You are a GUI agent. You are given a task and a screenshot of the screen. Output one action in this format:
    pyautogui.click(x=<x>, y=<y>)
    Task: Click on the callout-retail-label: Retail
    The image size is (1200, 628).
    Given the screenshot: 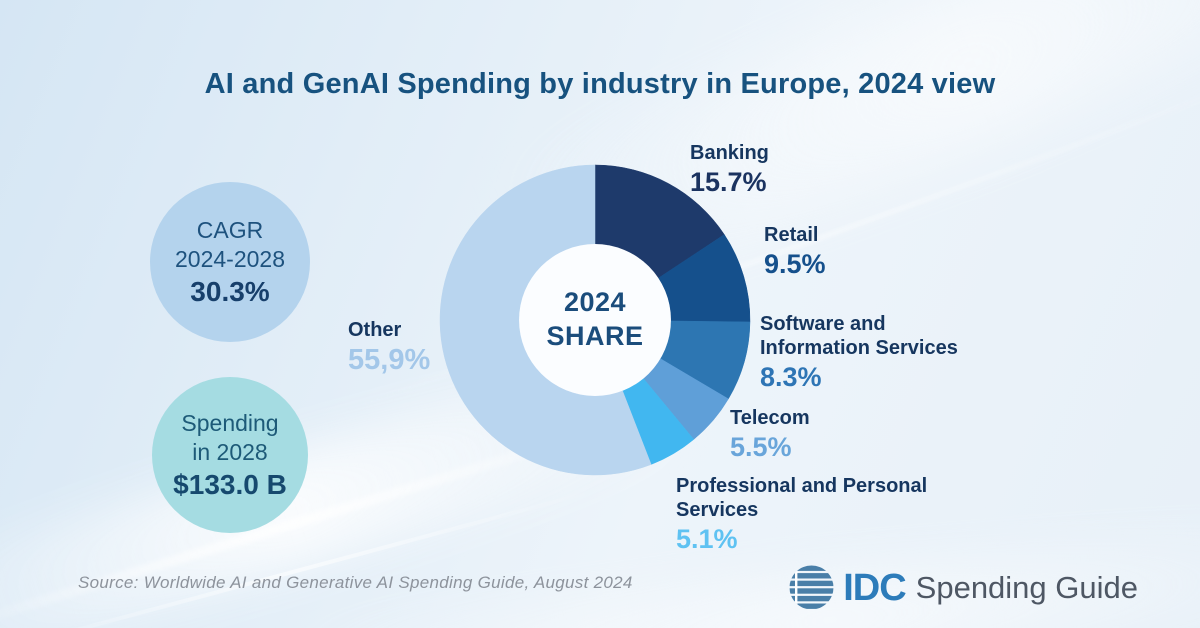 What is the action you would take?
    pyautogui.click(x=791, y=235)
    